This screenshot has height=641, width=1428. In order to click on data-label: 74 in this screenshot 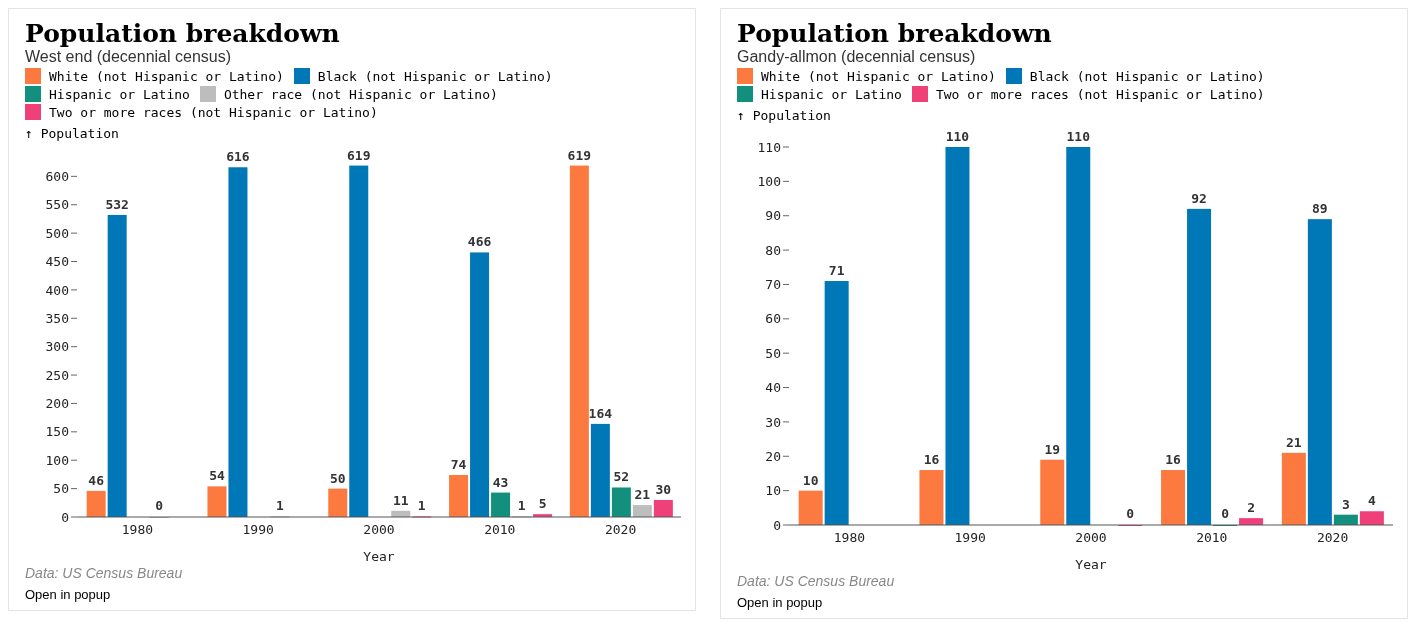, I will do `click(458, 464)`.